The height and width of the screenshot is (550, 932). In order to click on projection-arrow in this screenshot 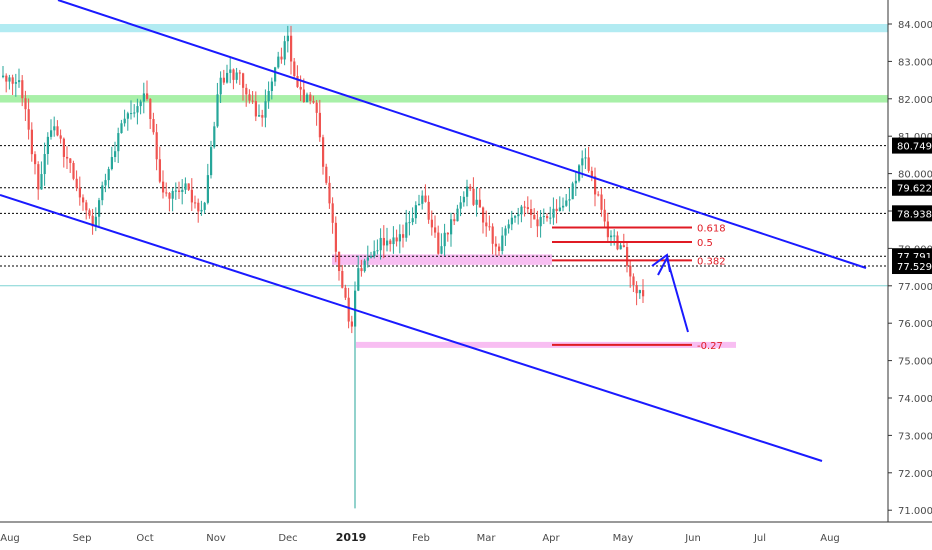, I will do `click(670, 293)`.